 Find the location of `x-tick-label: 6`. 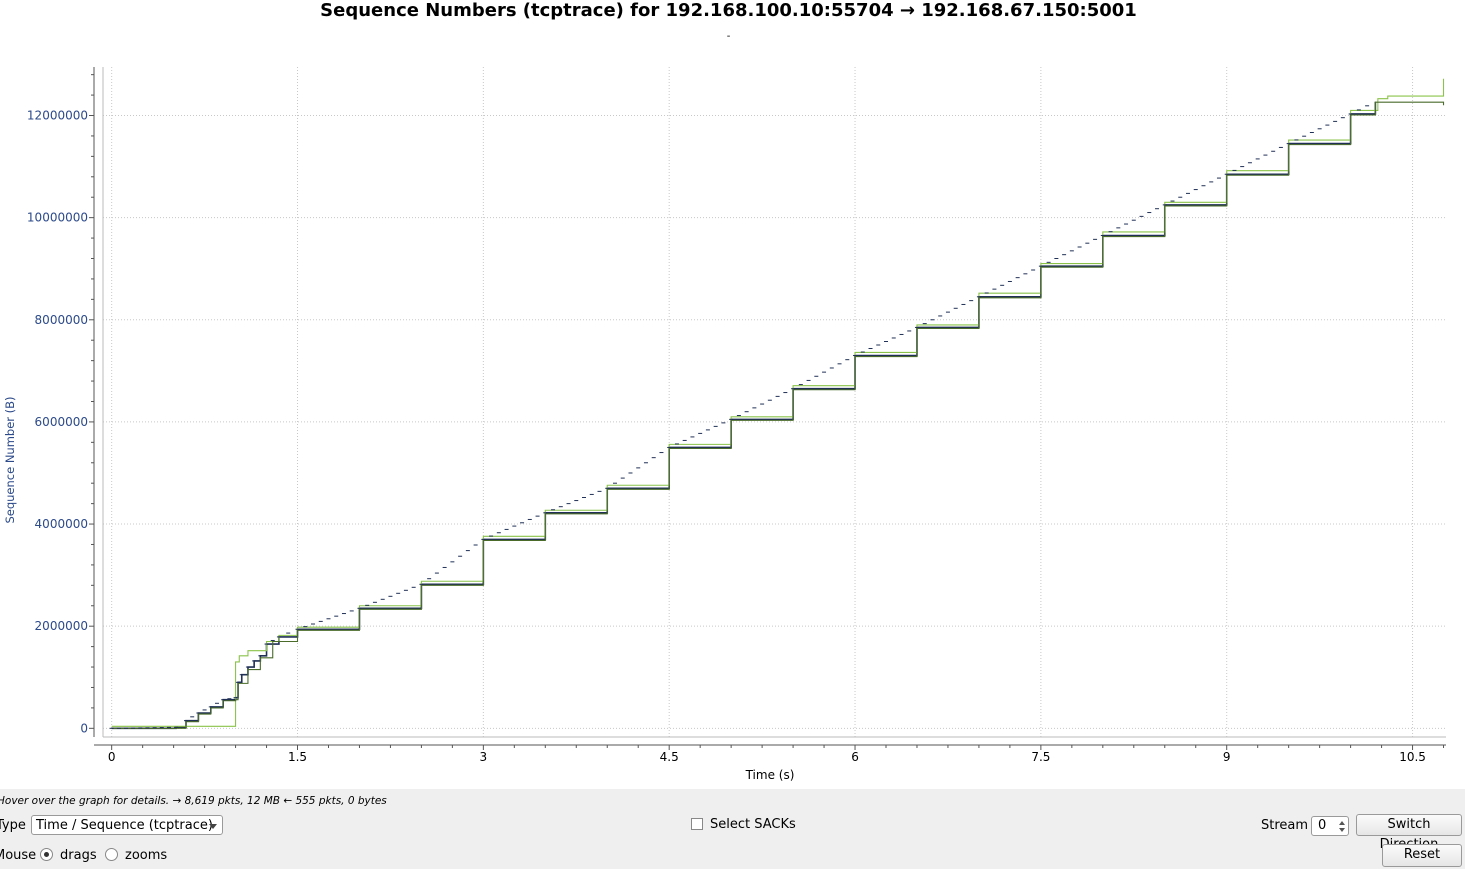

x-tick-label: 6 is located at coordinates (855, 757).